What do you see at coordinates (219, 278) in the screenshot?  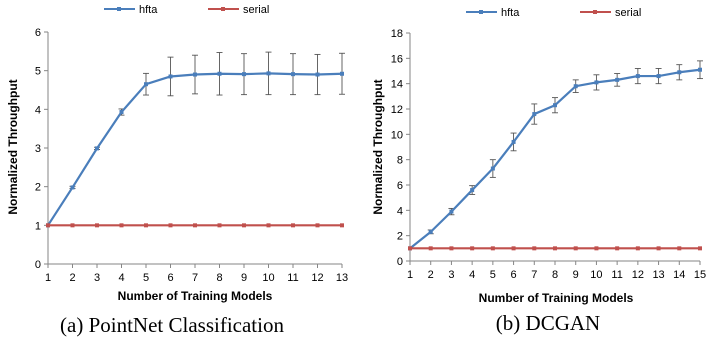 I see `x-tick-label: 8` at bounding box center [219, 278].